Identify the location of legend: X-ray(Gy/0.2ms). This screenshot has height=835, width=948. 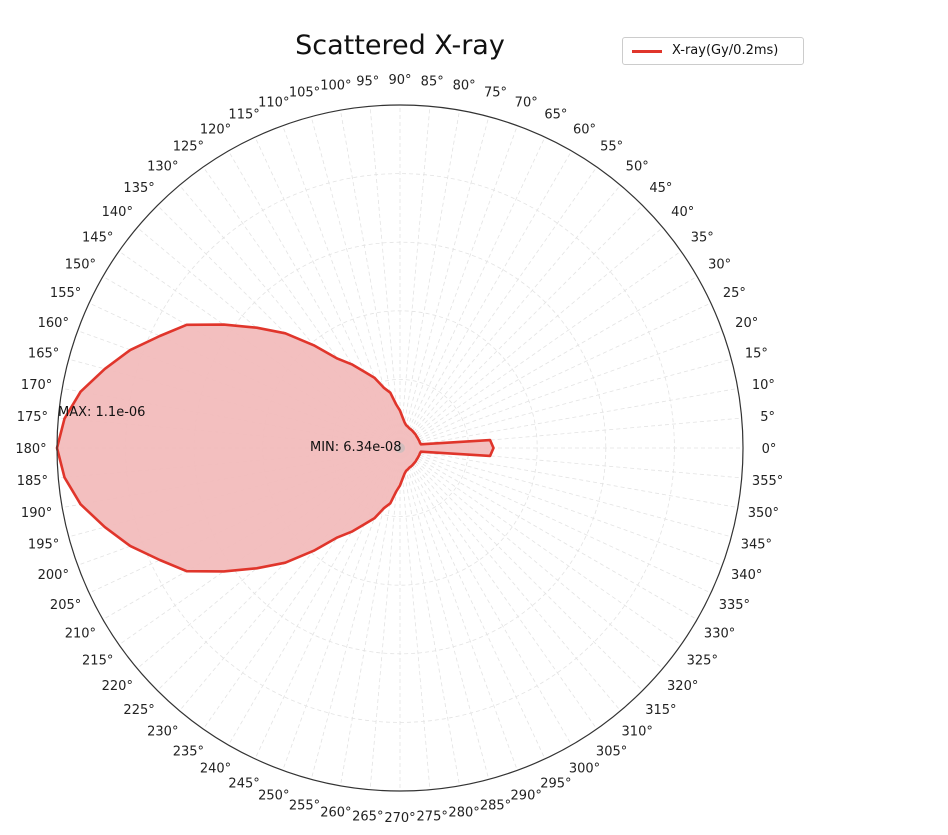
(713, 51).